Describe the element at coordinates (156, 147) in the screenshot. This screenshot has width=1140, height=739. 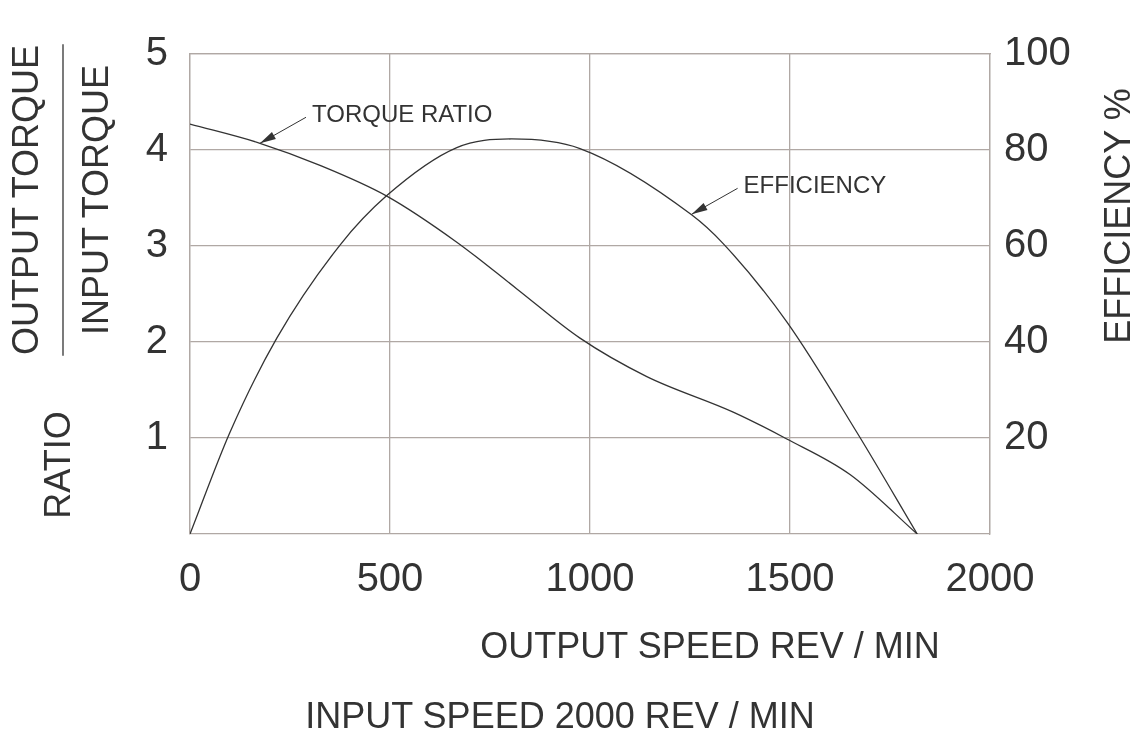
I see `y-tick-label: 4` at that location.